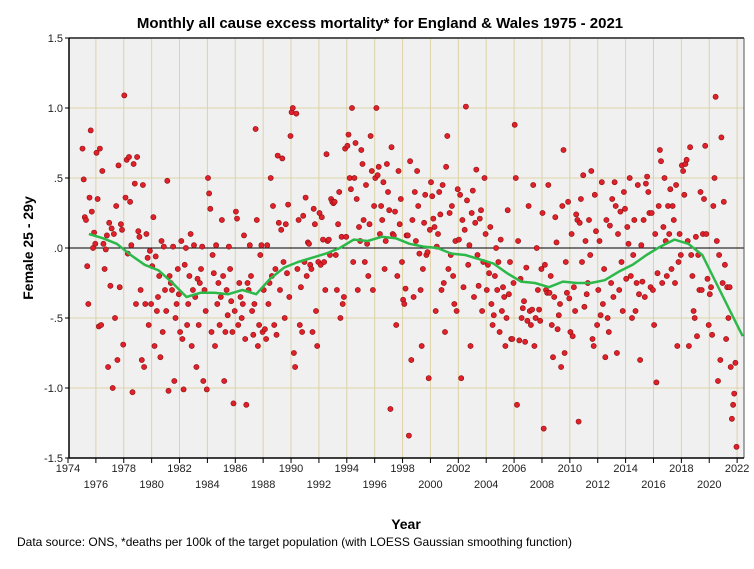 The image size is (754, 569). Describe the element at coordinates (681, 469) in the screenshot. I see `x-tick-label: 2018` at that location.